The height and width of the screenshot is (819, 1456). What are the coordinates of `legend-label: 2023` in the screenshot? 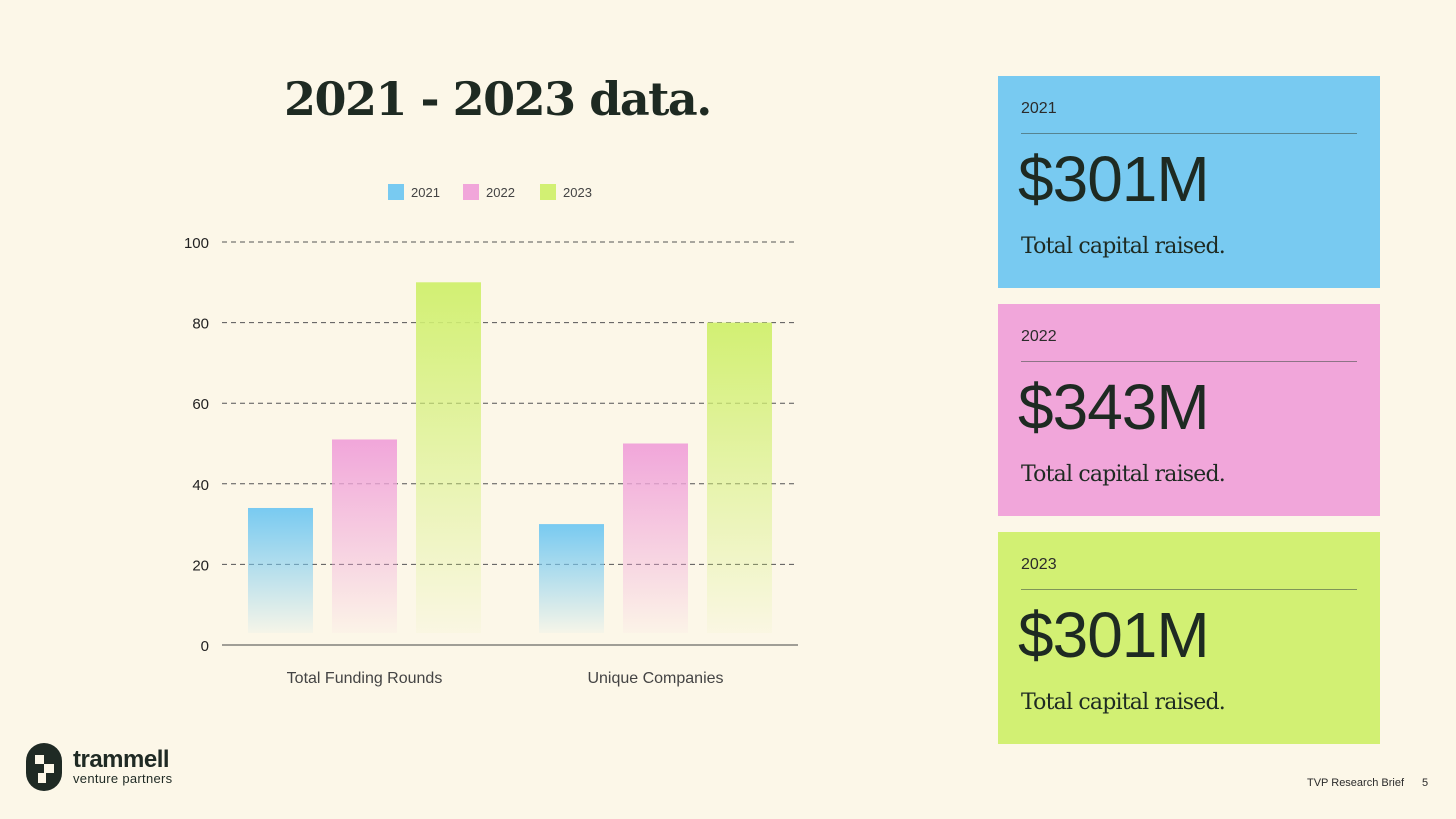 It's located at (577, 192).